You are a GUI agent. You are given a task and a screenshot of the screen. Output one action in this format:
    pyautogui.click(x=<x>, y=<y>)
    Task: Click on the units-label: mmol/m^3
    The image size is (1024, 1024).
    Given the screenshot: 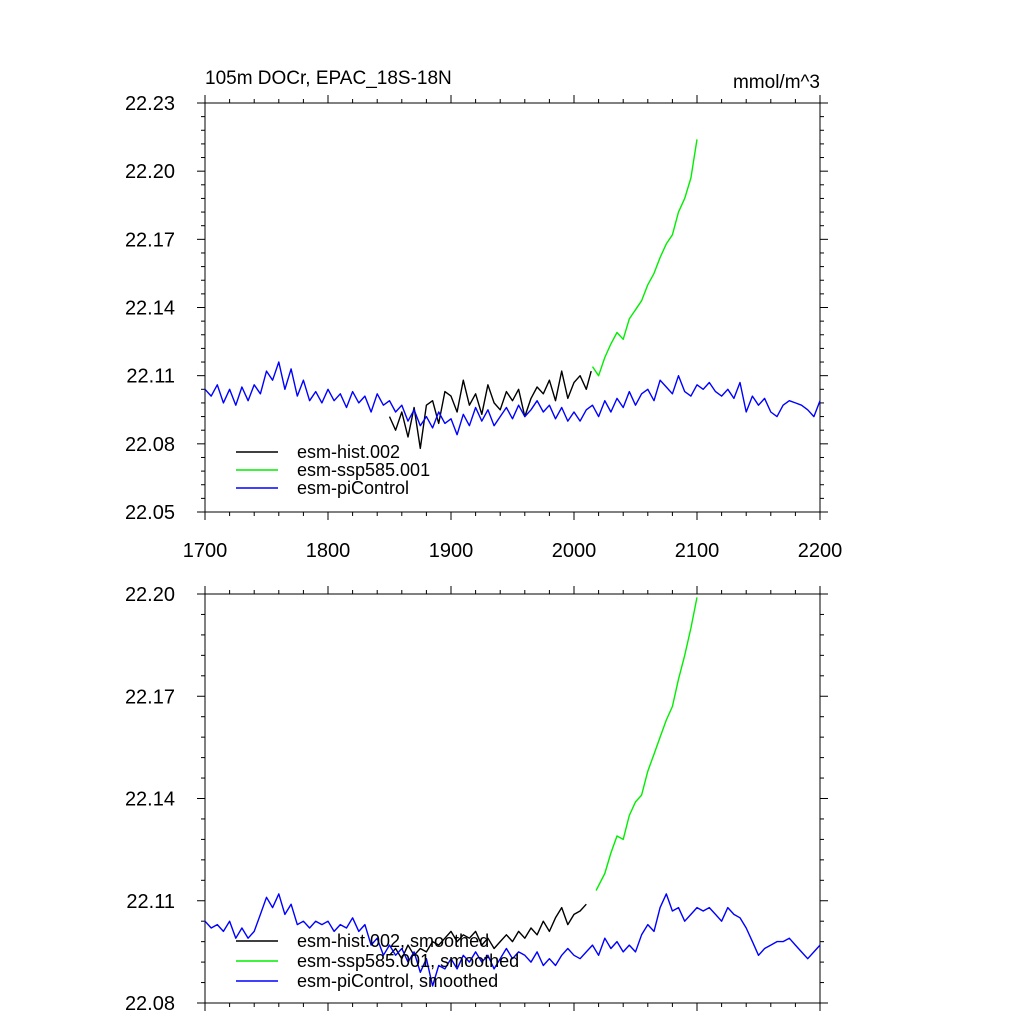 What is the action you would take?
    pyautogui.click(x=776, y=82)
    